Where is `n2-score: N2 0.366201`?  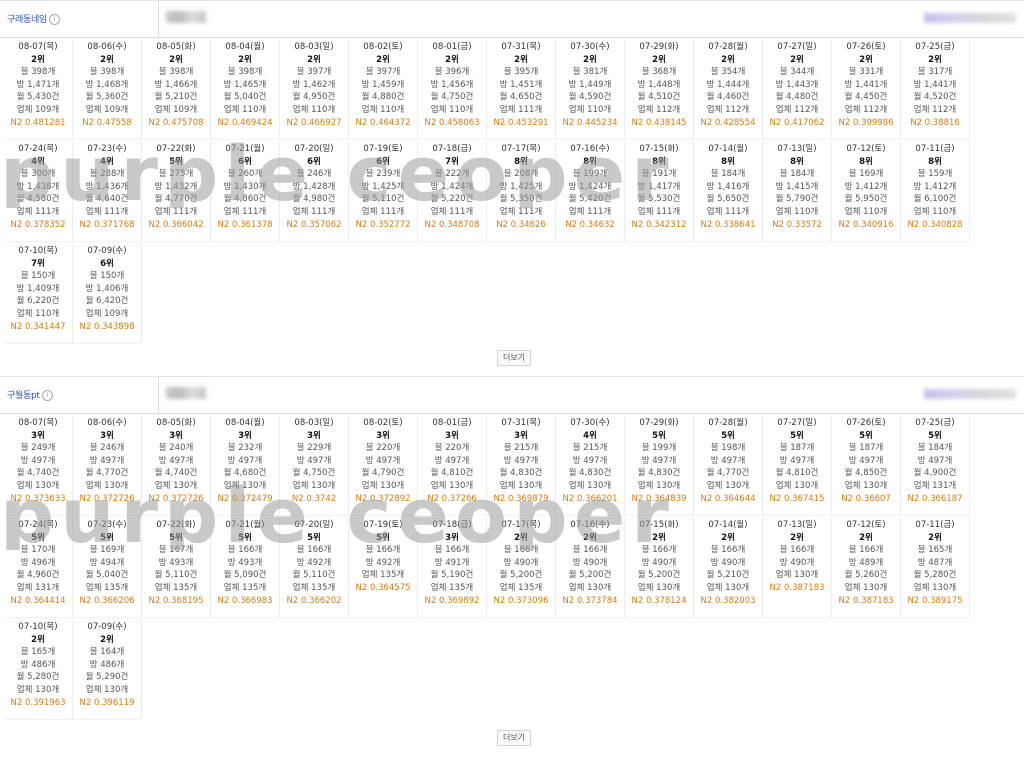
n2-score: N2 0.366201 is located at coordinates (590, 498).